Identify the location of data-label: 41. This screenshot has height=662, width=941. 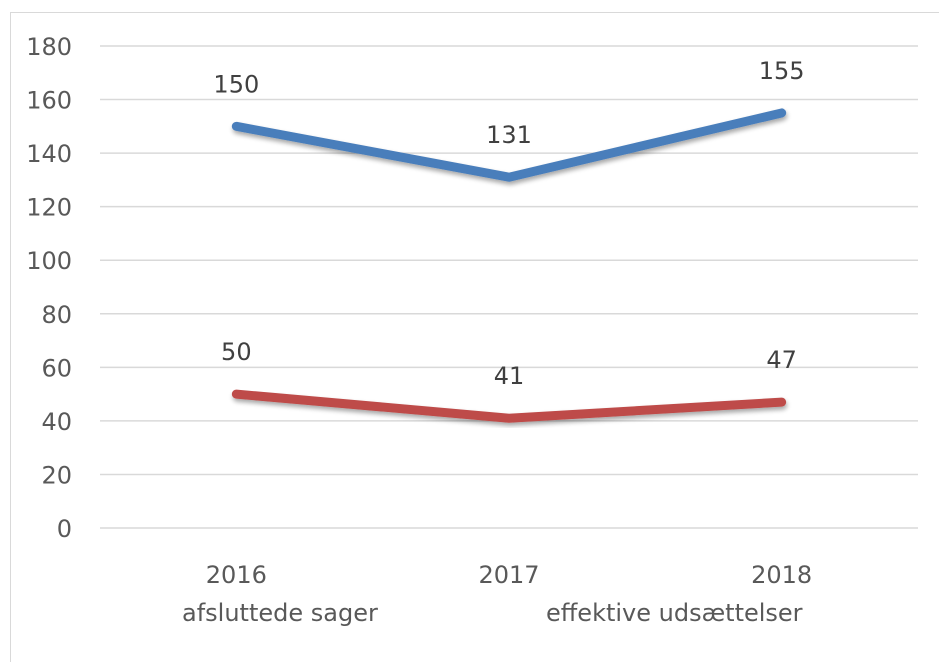
(509, 376).